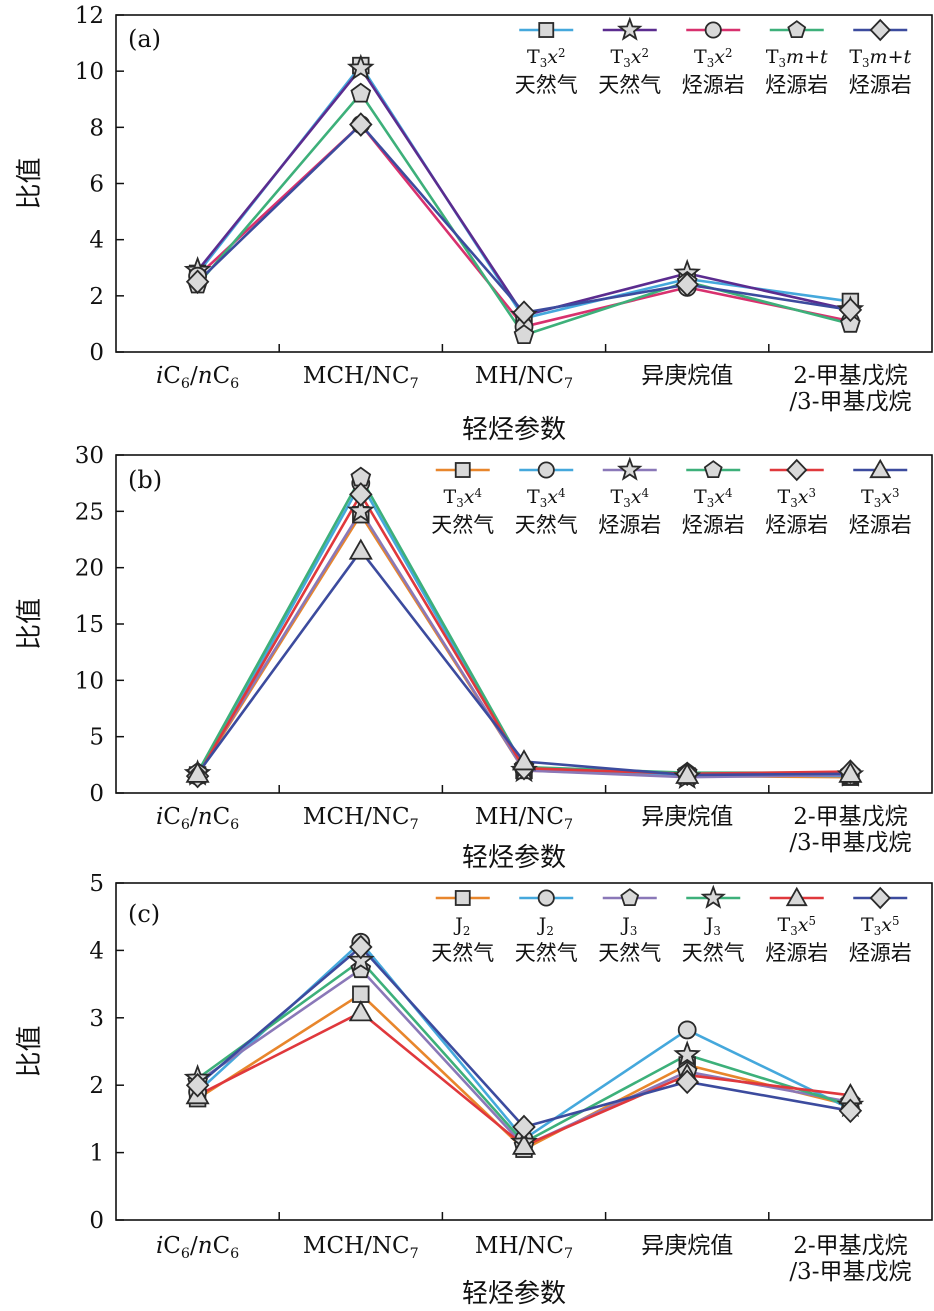  I want to click on x-tick-label-part: MCH/NC, so click(356, 1246).